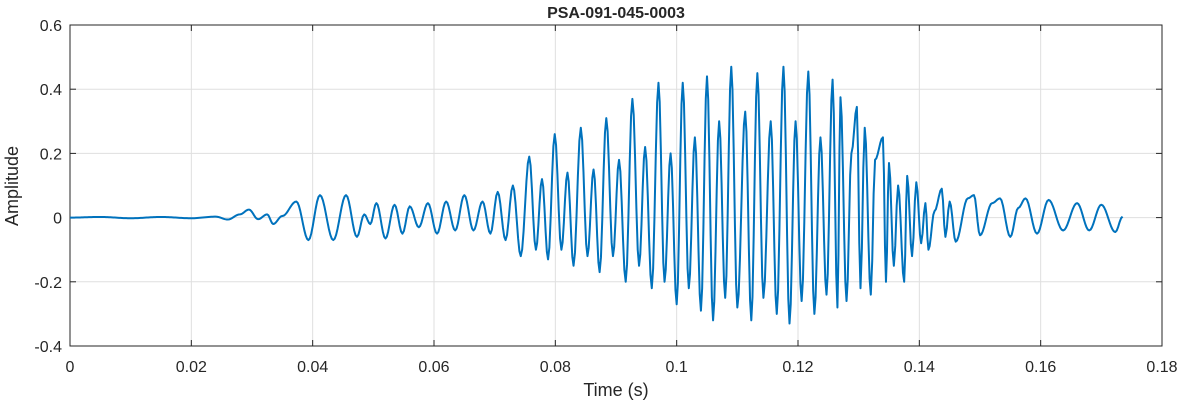  Describe the element at coordinates (12, 186) in the screenshot. I see `y-axis-label: Amplitude` at that location.